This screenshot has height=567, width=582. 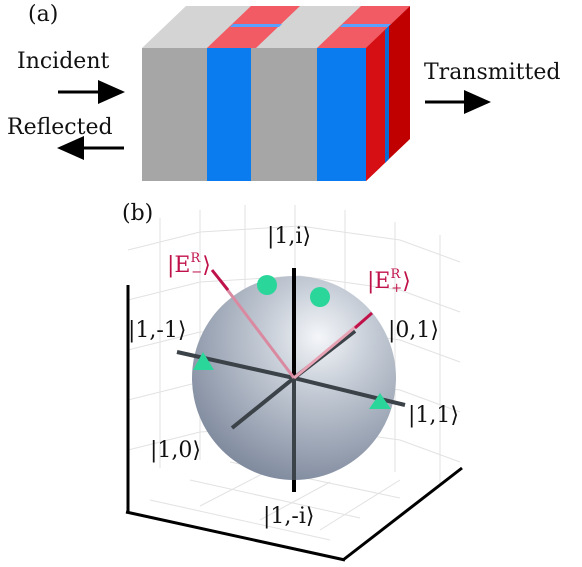 I want to click on e-minus-label: |ER−⟩, so click(x=189, y=265).